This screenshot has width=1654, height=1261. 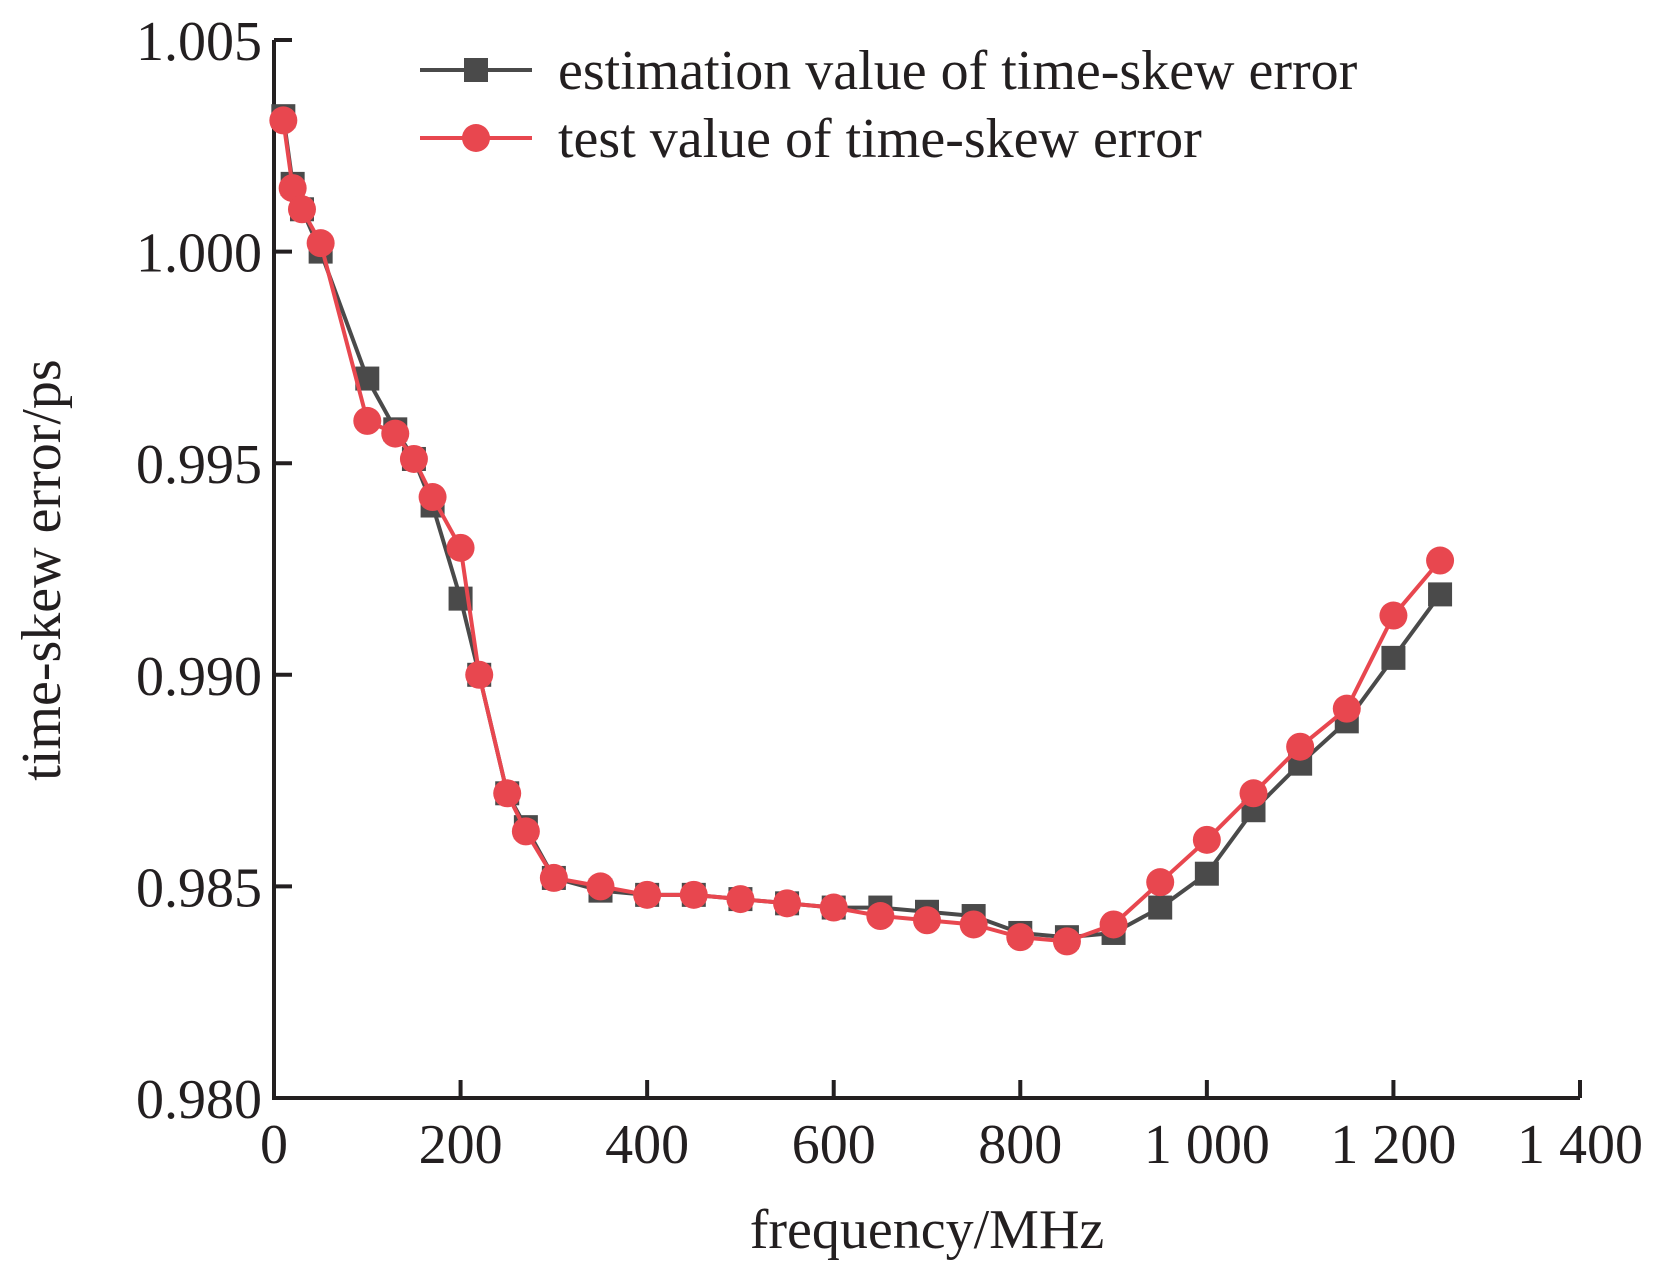 What do you see at coordinates (880, 139) in the screenshot?
I see `legend-label-test: test value of time-skew error` at bounding box center [880, 139].